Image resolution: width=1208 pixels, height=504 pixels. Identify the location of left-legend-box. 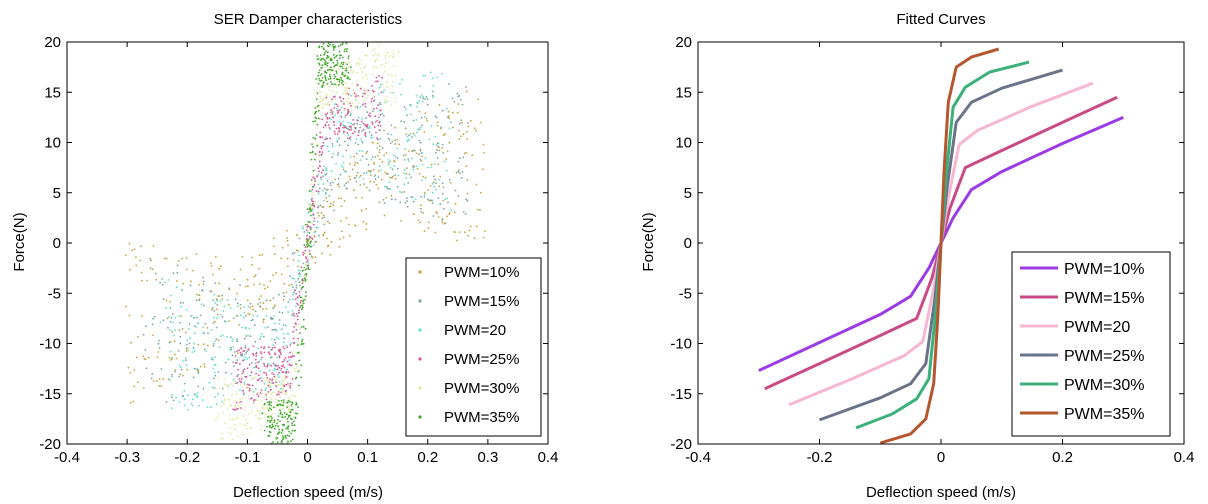
(473, 347).